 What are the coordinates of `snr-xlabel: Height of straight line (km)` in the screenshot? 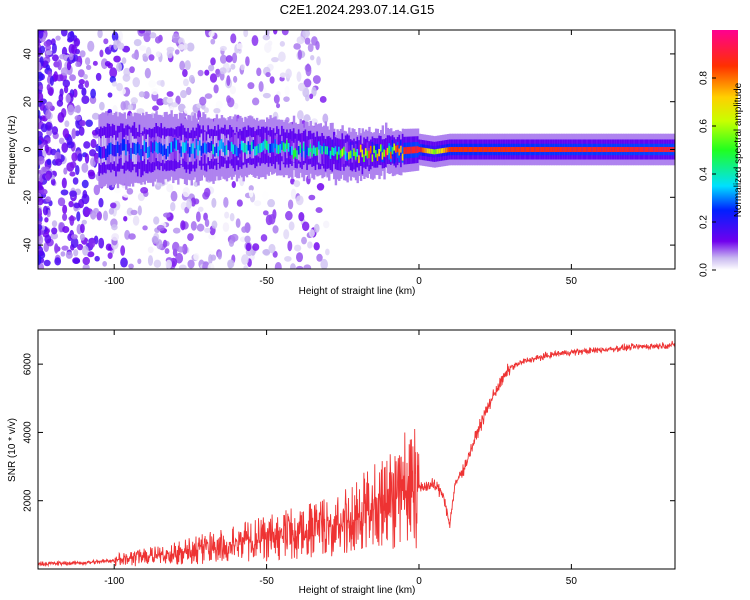 It's located at (357, 590).